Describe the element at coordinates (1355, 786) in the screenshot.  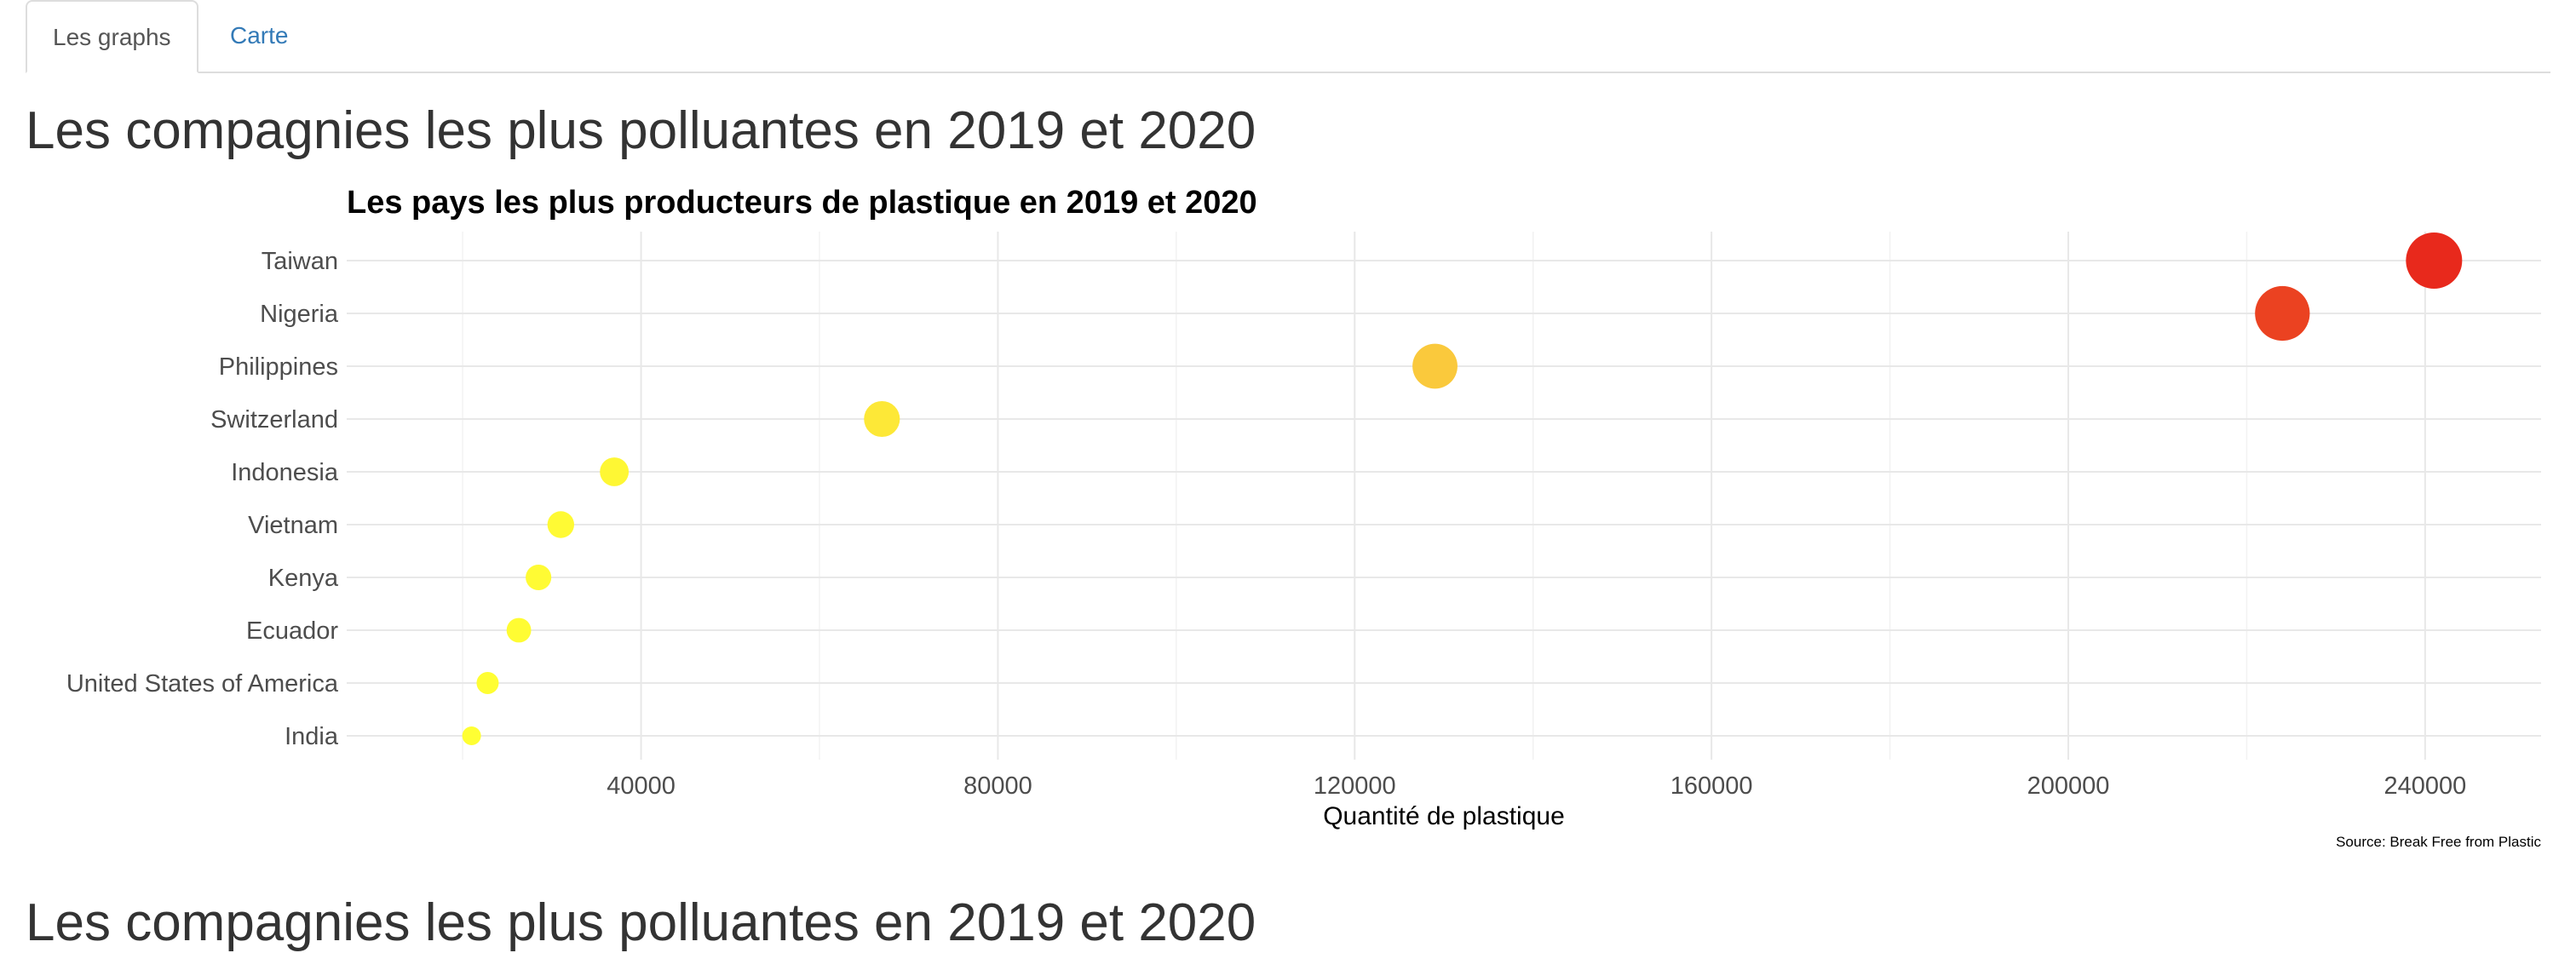
I see `x-tick-label: 120000` at that location.